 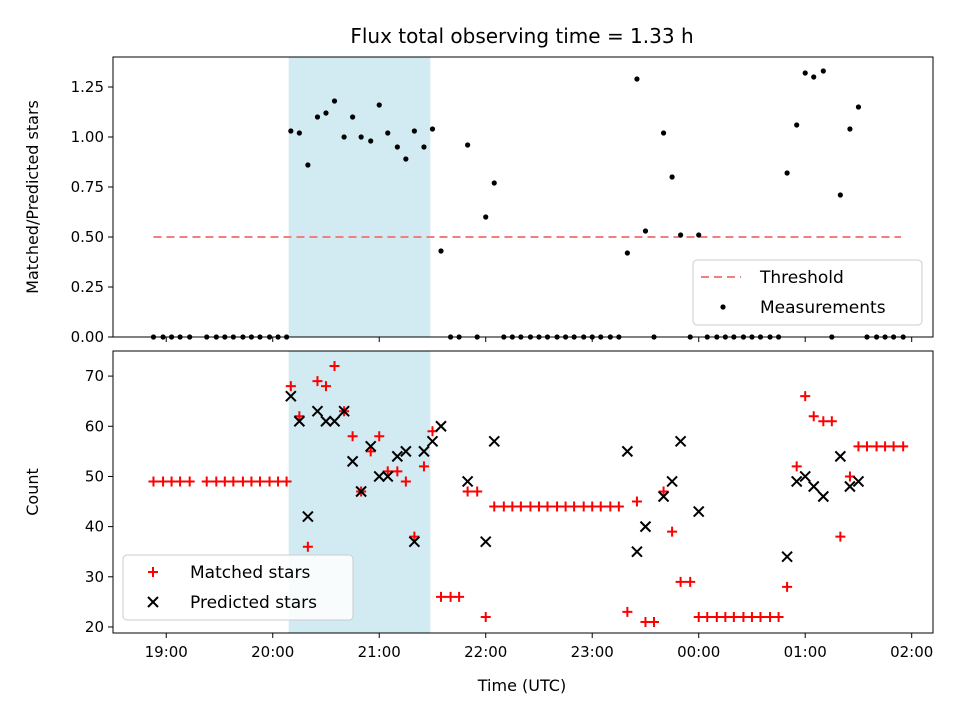 I want to click on series-predicted-stars, so click(x=575, y=476).